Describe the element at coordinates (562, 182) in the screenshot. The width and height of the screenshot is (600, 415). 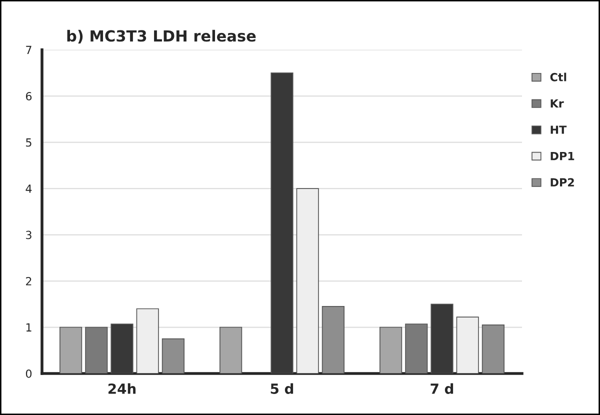
I see `legend-label: DP2` at that location.